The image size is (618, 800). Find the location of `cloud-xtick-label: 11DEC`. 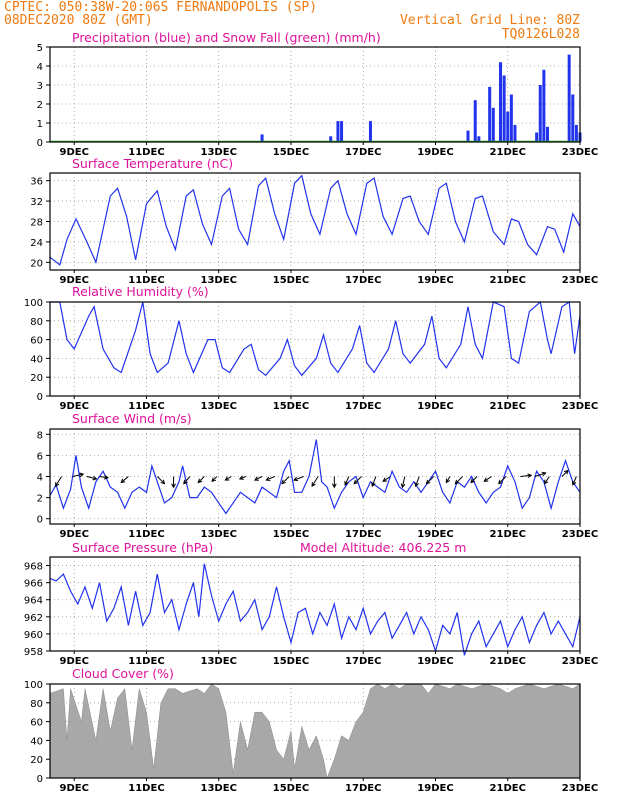

cloud-xtick-label: 11DEC is located at coordinates (146, 788).